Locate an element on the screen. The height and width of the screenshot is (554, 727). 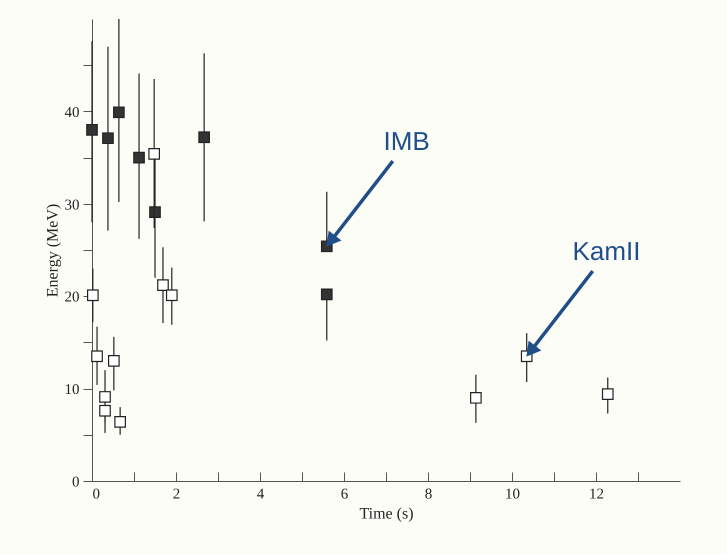
annotation: KamII is located at coordinates (606, 251).